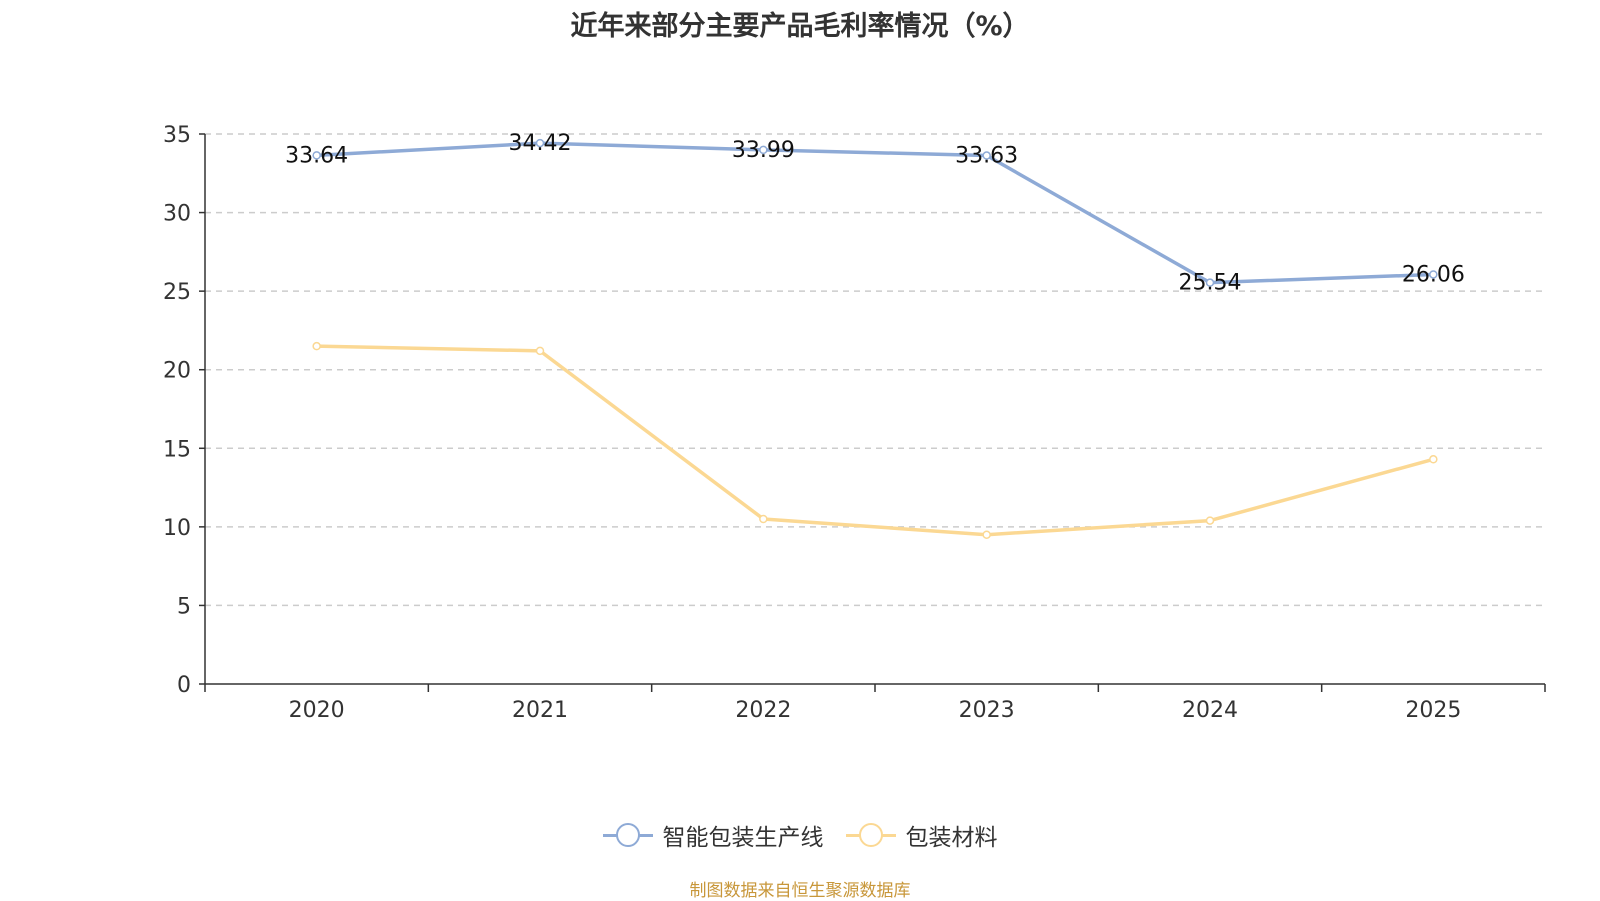 The width and height of the screenshot is (1600, 901). I want to click on y-tick-label: 20, so click(177, 371).